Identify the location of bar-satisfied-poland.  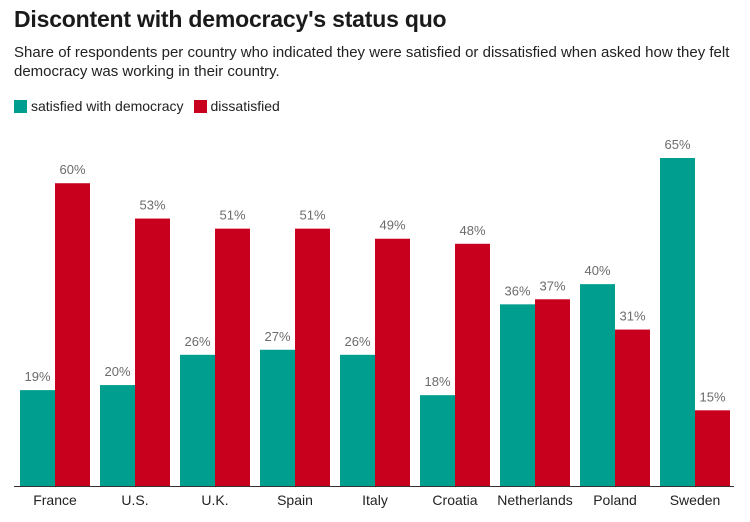
(597, 385).